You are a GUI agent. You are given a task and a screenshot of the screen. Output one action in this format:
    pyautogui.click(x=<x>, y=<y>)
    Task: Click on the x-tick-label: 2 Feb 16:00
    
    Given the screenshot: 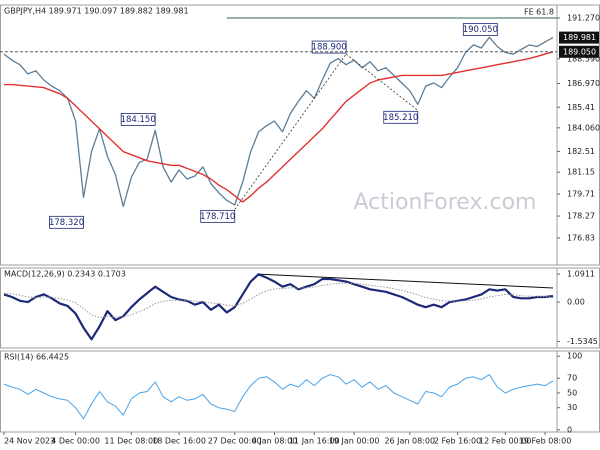 What is the action you would take?
    pyautogui.click(x=457, y=441)
    